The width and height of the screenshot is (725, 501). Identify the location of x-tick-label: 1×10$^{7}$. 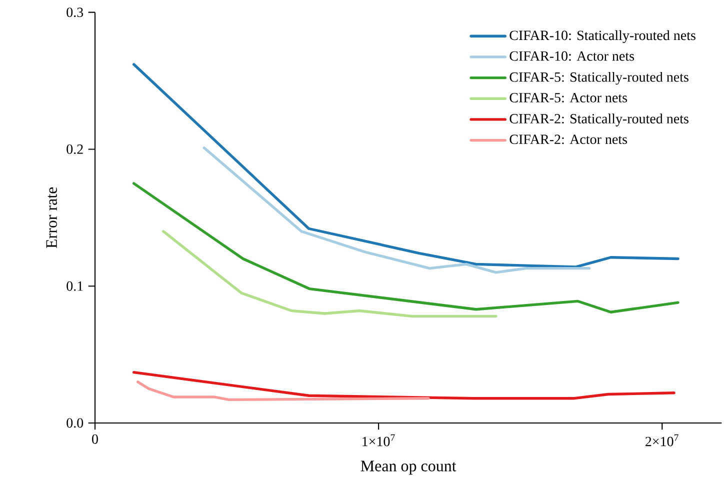
(378, 440).